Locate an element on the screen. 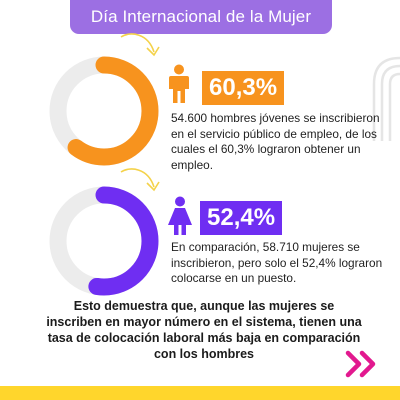 The width and height of the screenshot is (400, 400). page-title: Día Internacional de la Mujer is located at coordinates (201, 16).